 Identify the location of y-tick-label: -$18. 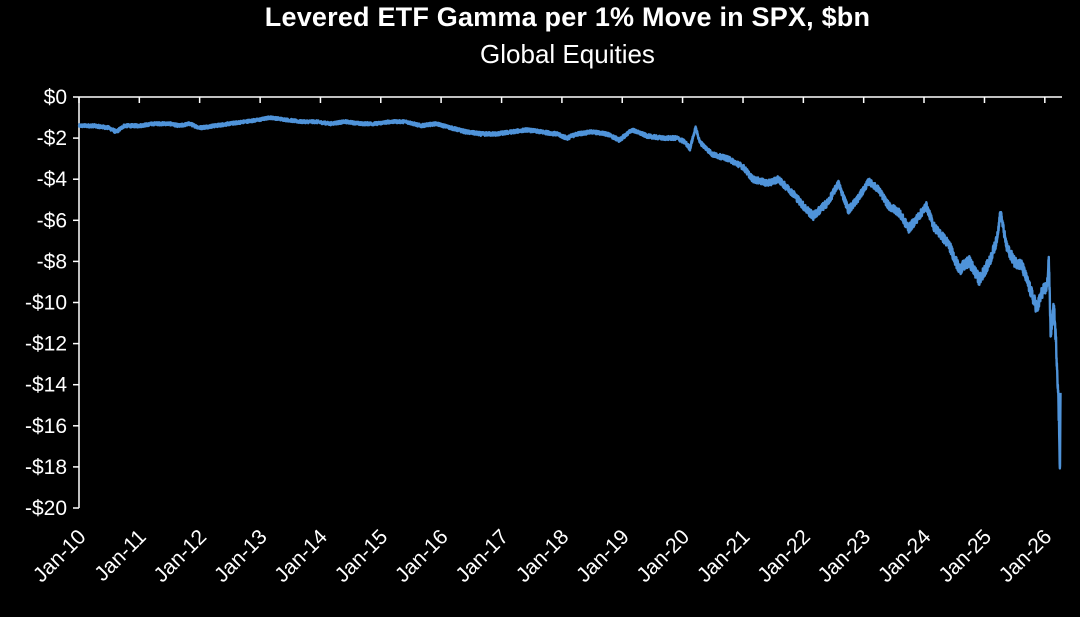
(46, 467).